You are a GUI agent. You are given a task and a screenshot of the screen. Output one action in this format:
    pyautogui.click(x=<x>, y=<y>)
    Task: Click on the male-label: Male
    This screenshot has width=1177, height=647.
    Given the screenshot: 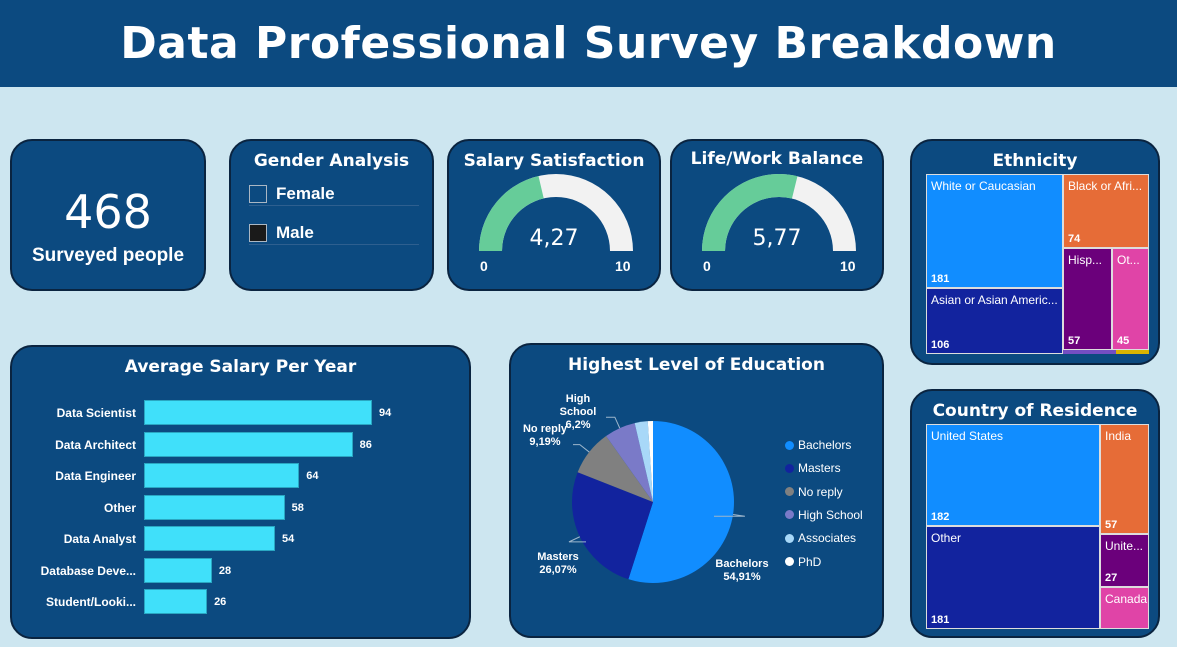 What is the action you would take?
    pyautogui.click(x=295, y=232)
    